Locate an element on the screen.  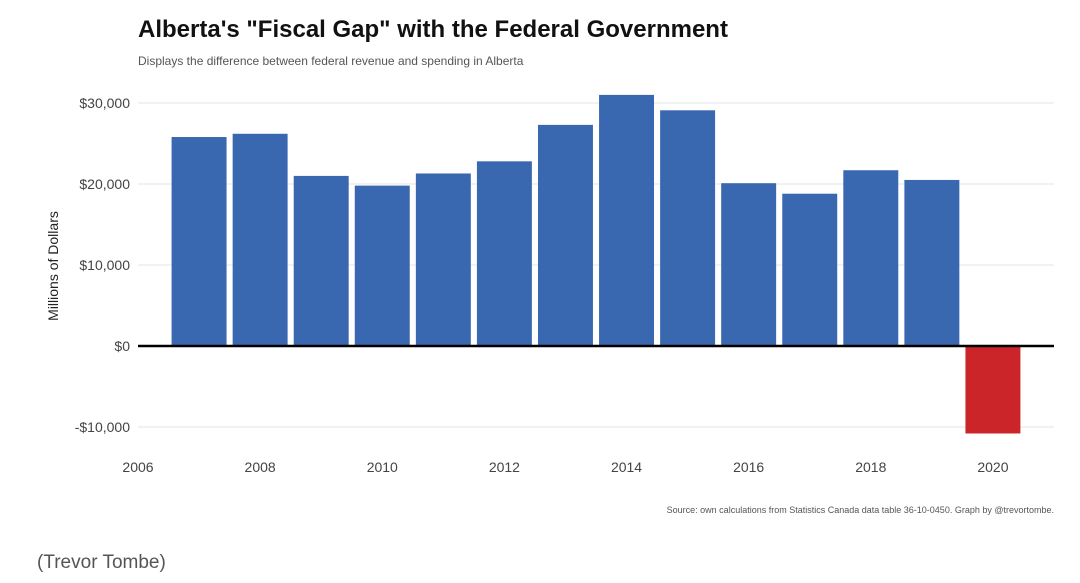
bar-2017 is located at coordinates (810, 269).